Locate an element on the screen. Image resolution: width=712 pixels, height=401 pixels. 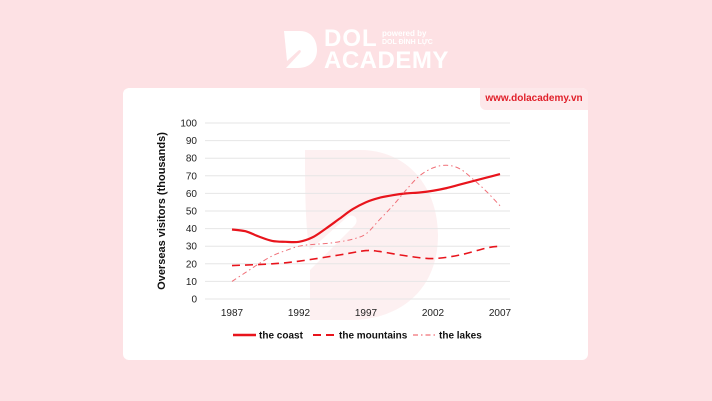
dol-academy-logo: DOL powered by DOL ĐÌNH LỰC ACADEMY is located at coordinates (365, 49).